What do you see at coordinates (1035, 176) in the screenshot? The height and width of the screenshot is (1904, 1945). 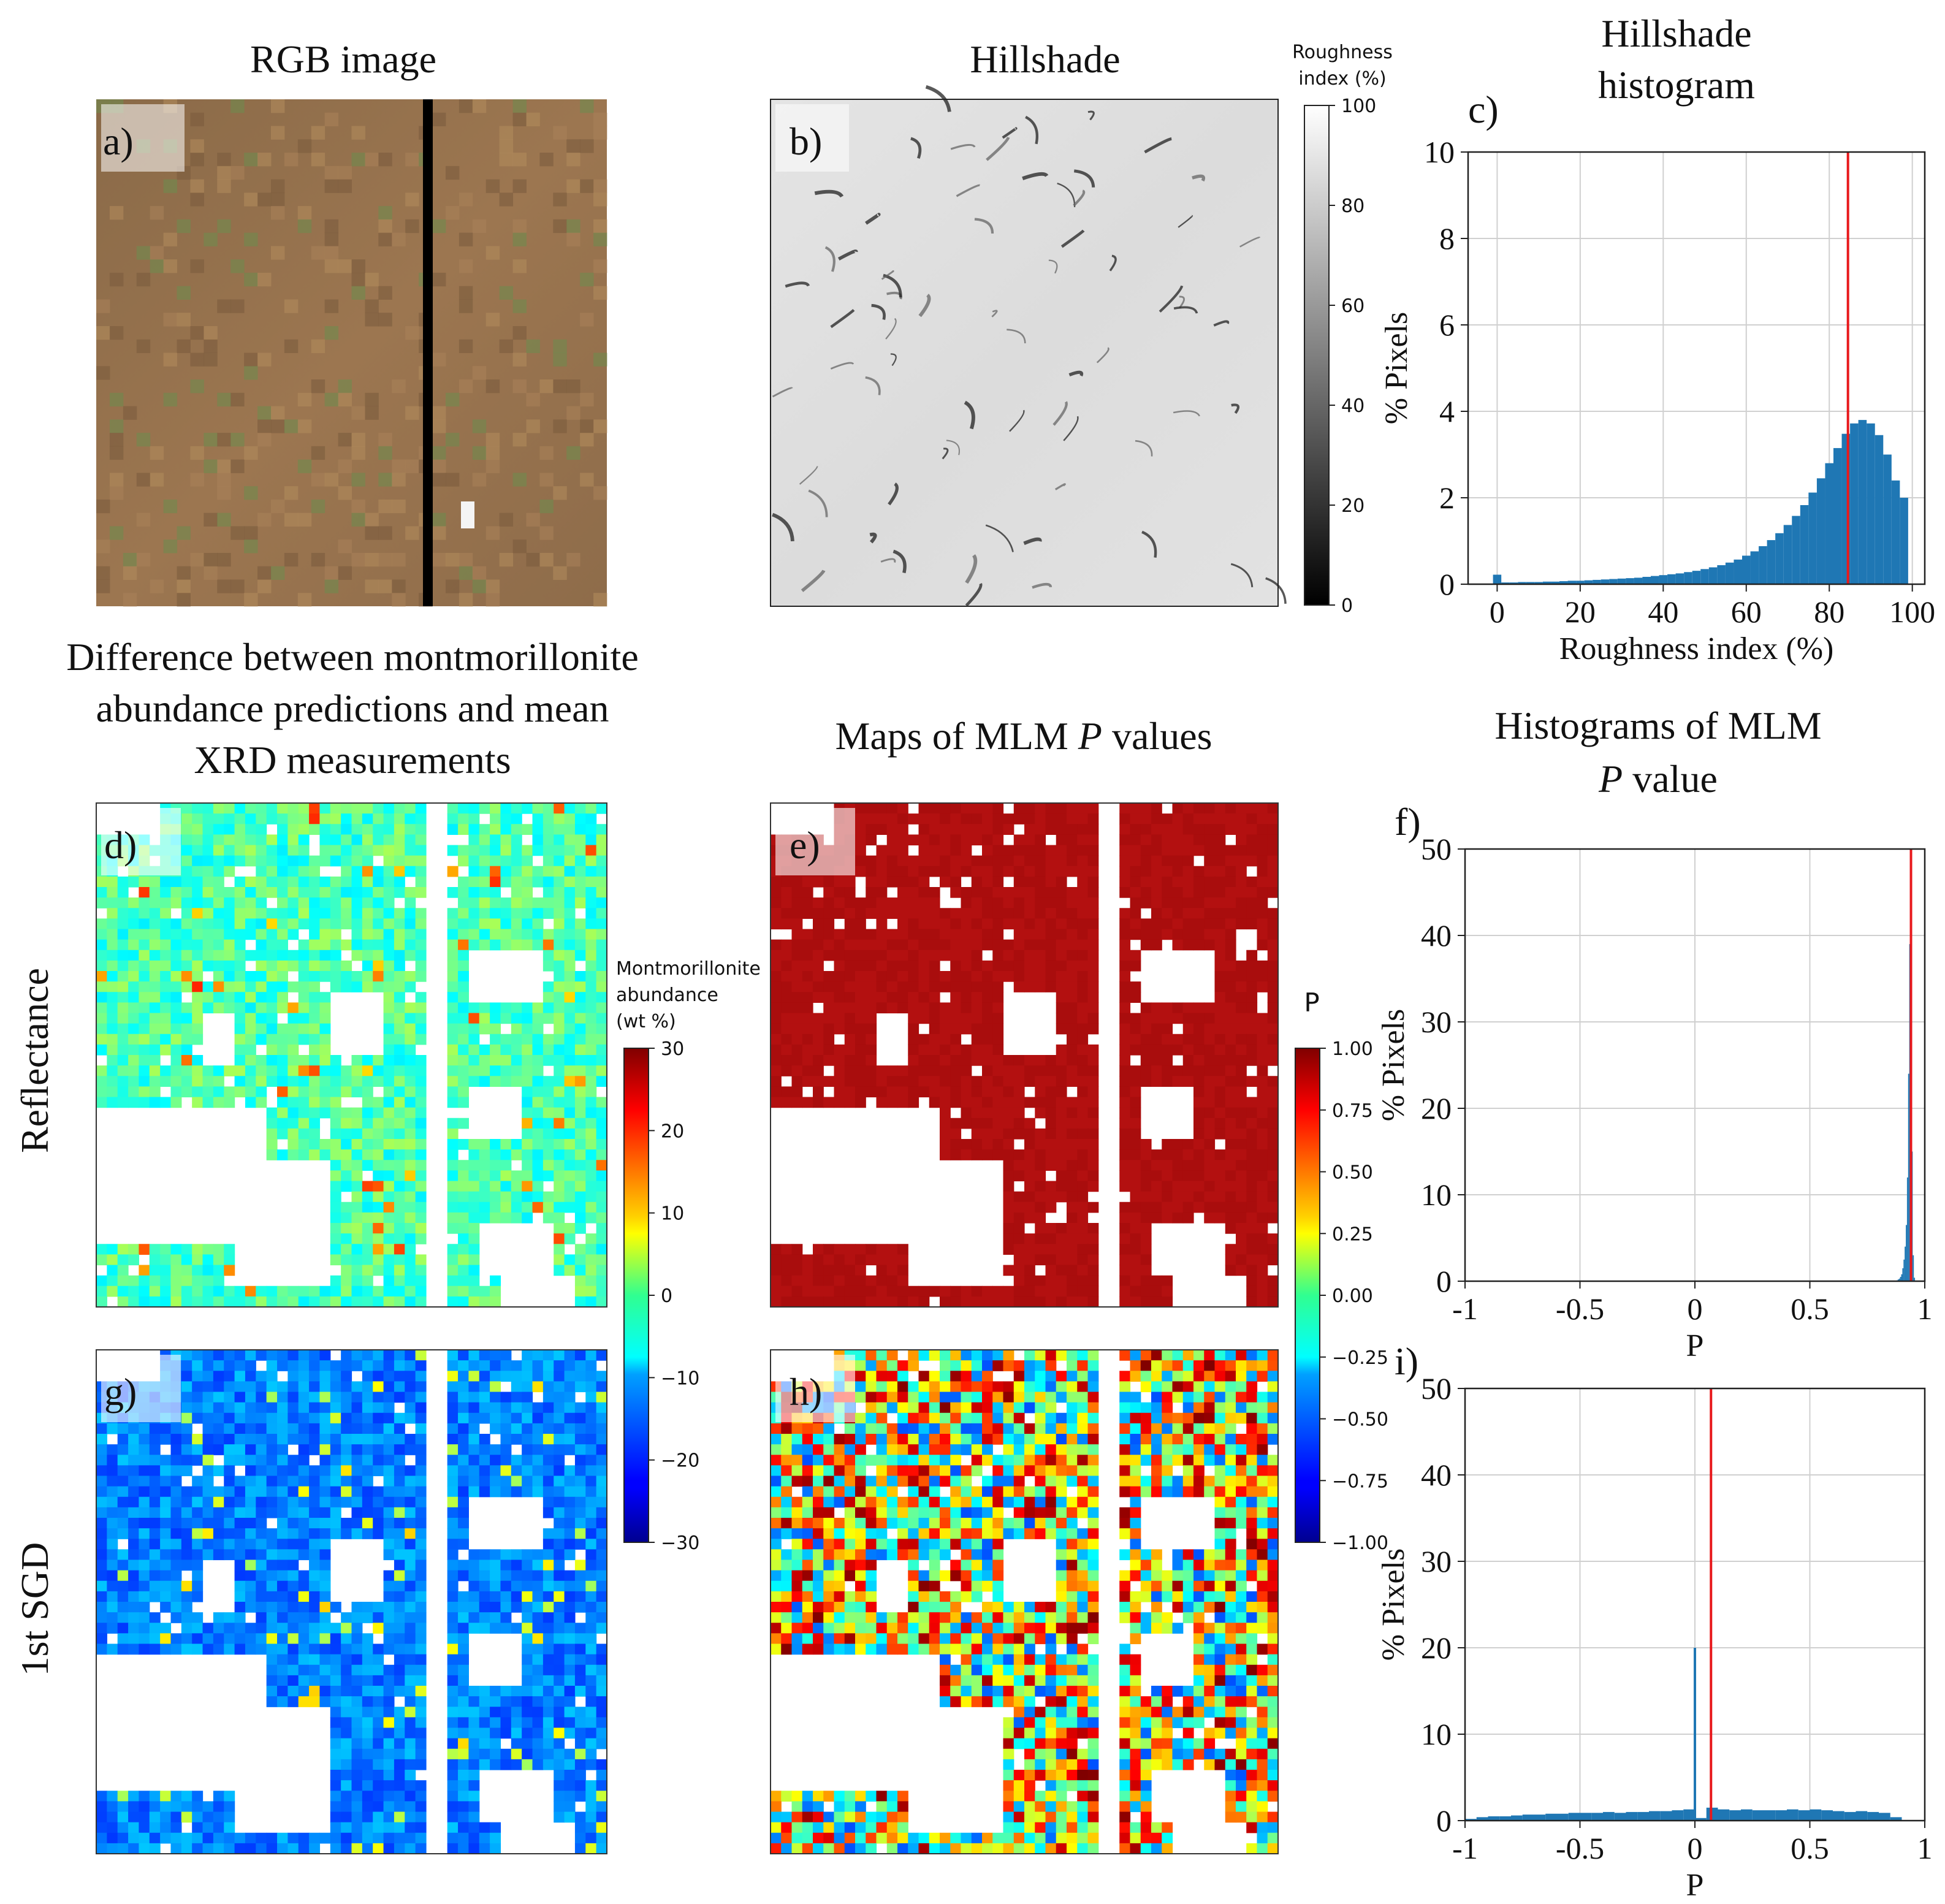 I see `hillshade-ridge` at bounding box center [1035, 176].